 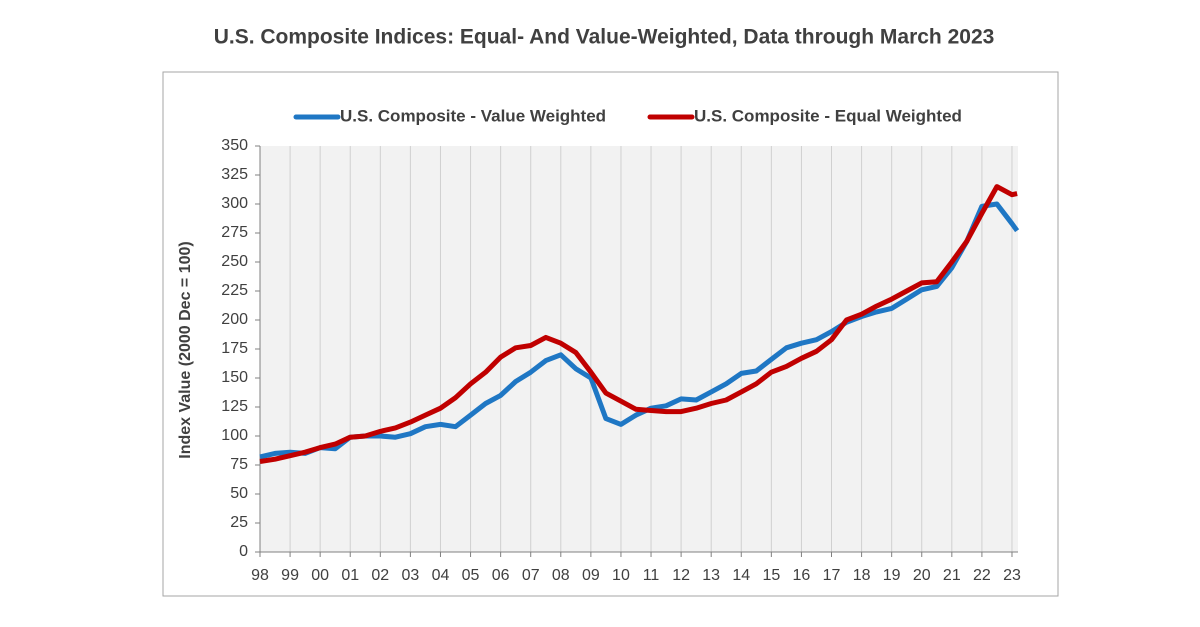 What do you see at coordinates (802, 575) in the screenshot?
I see `x-tick-label: 16` at bounding box center [802, 575].